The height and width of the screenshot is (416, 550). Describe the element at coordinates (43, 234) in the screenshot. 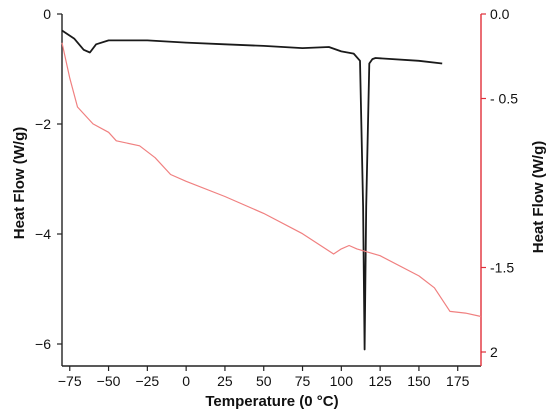

I see `left-y-tick-label: −4` at that location.